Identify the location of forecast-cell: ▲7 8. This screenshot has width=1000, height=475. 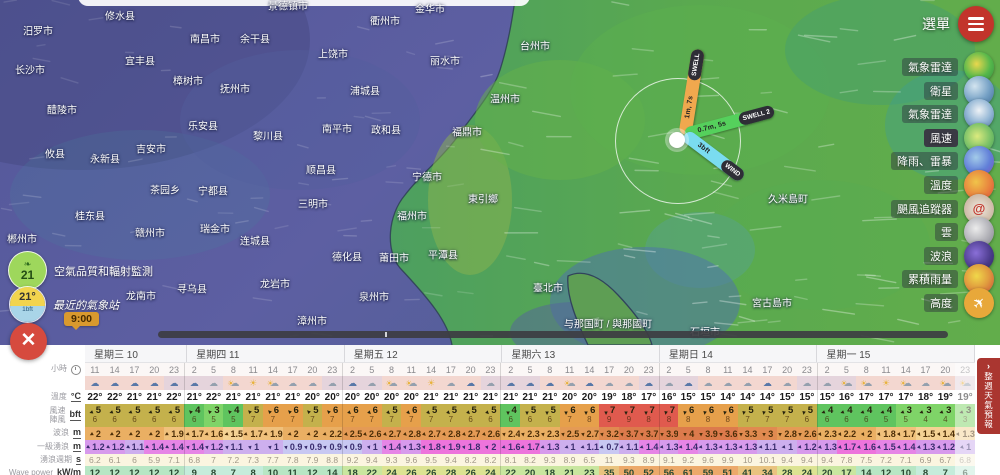
(648, 415).